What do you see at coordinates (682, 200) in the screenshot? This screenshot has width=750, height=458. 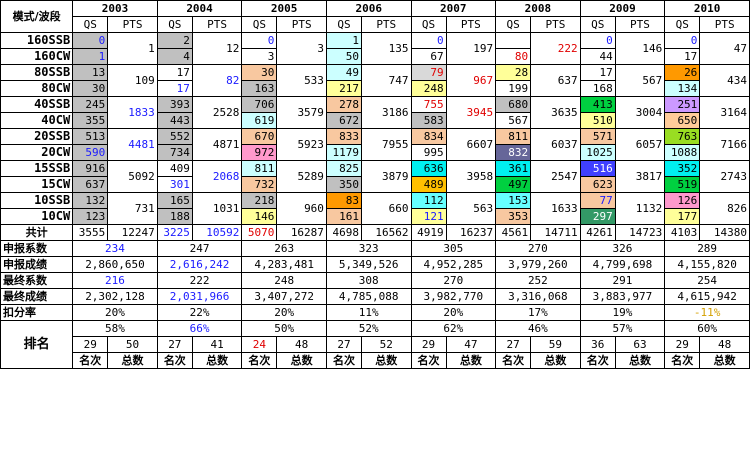 I see `qs-cell: 126` at bounding box center [682, 200].